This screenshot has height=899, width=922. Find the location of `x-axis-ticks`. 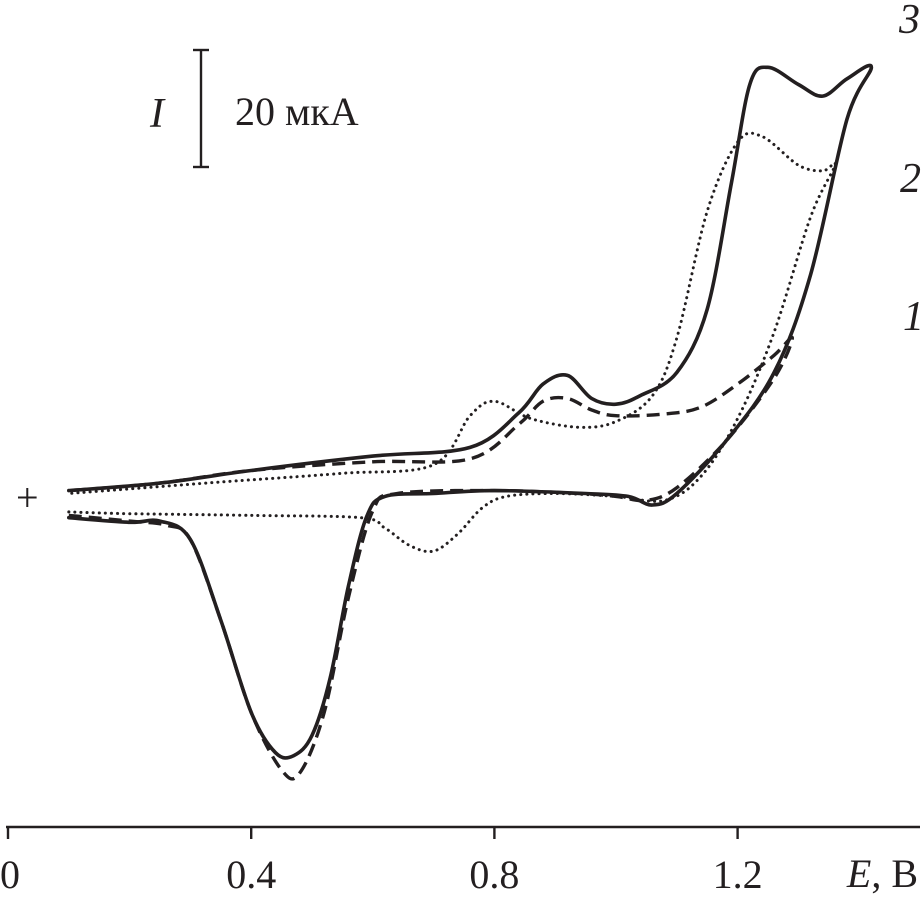

x-axis-ticks is located at coordinates (372, 833).